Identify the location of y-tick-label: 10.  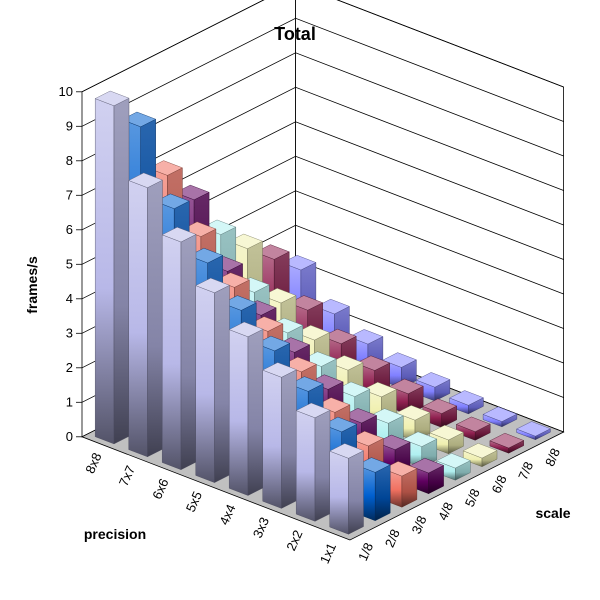
(66, 91).